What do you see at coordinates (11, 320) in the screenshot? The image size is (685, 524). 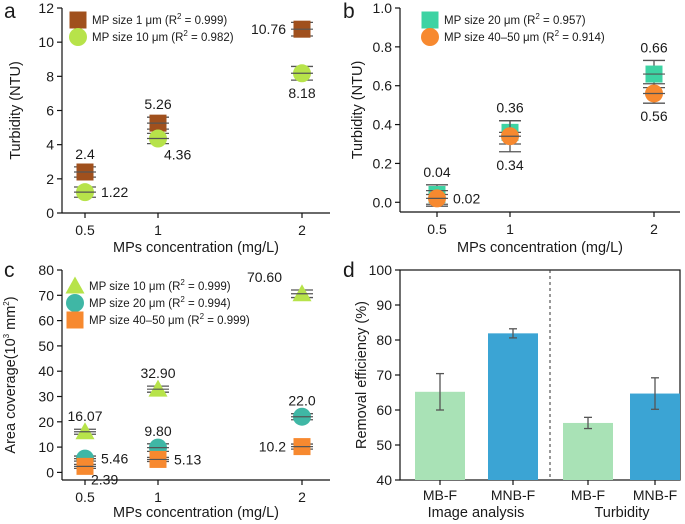 I see `y-axis-label-part: mm` at bounding box center [11, 320].